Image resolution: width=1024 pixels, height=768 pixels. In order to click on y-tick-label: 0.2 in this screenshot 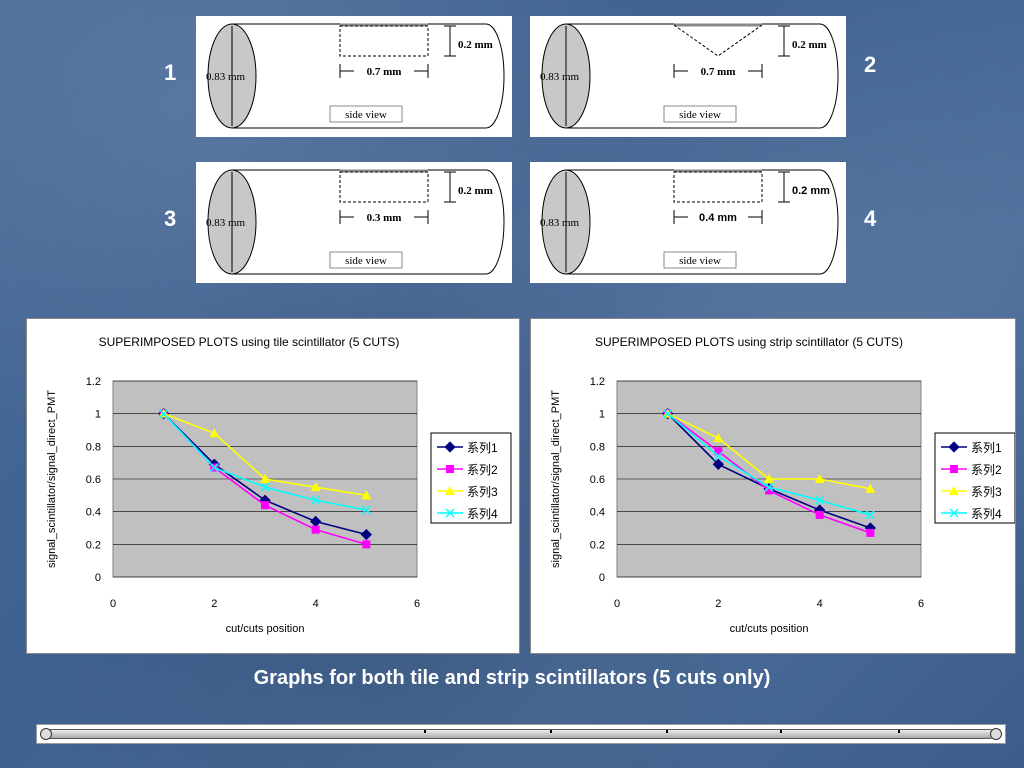, I will do `click(597, 545)`.